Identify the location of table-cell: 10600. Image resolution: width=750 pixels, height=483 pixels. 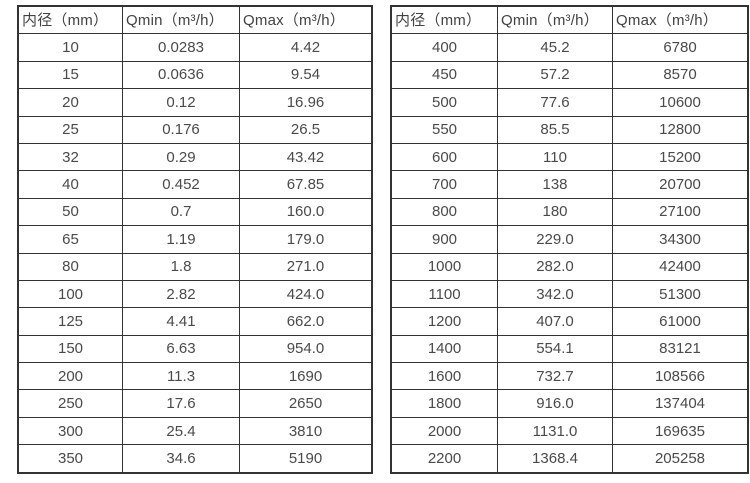
(680, 102).